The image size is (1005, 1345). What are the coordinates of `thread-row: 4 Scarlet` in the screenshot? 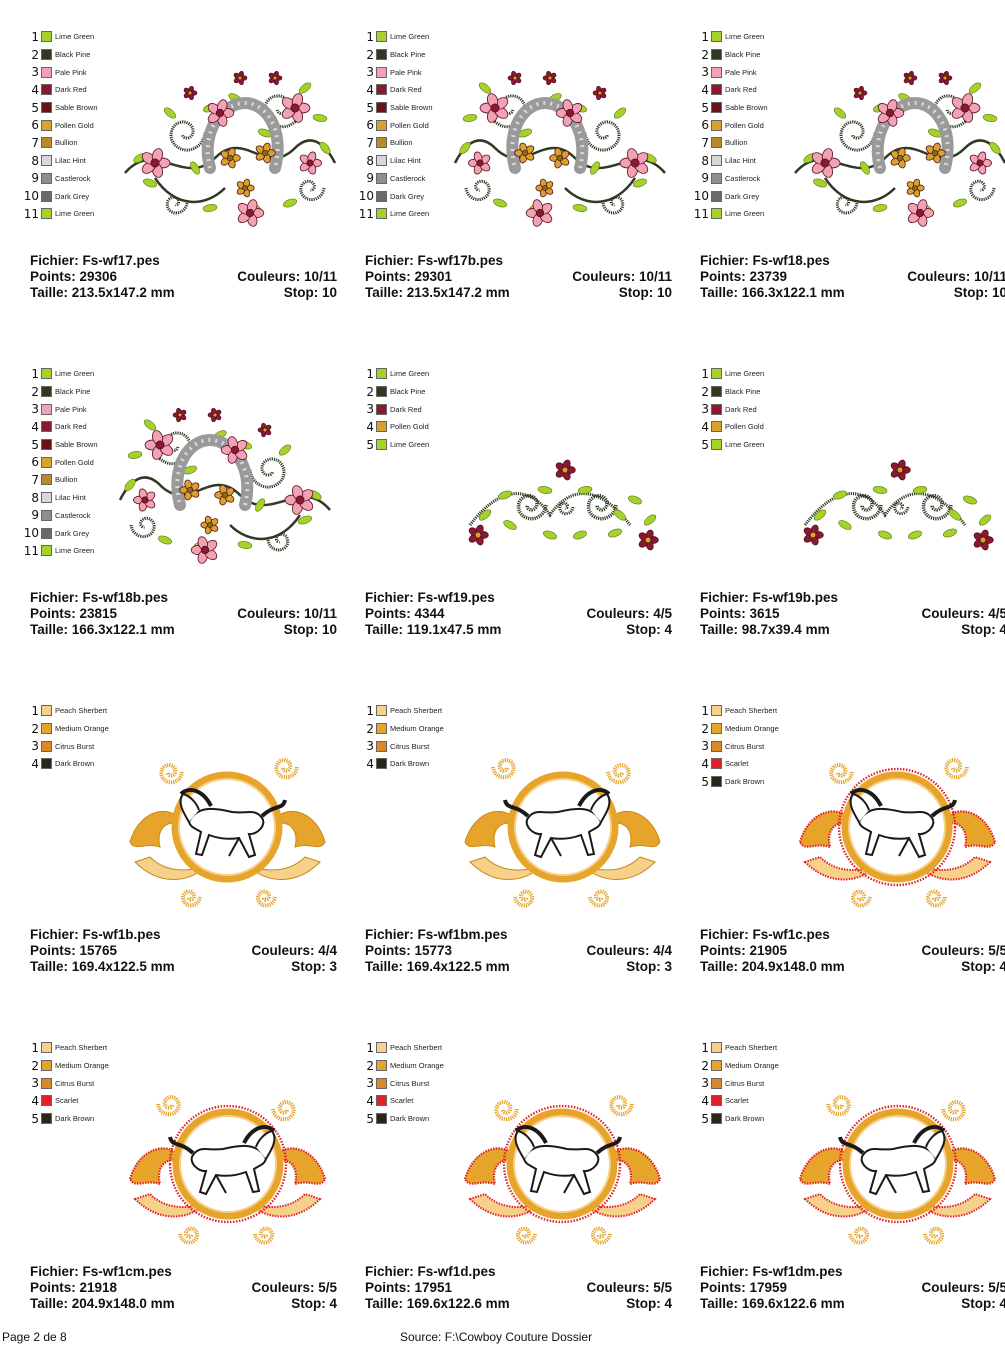 It's located at (732, 764).